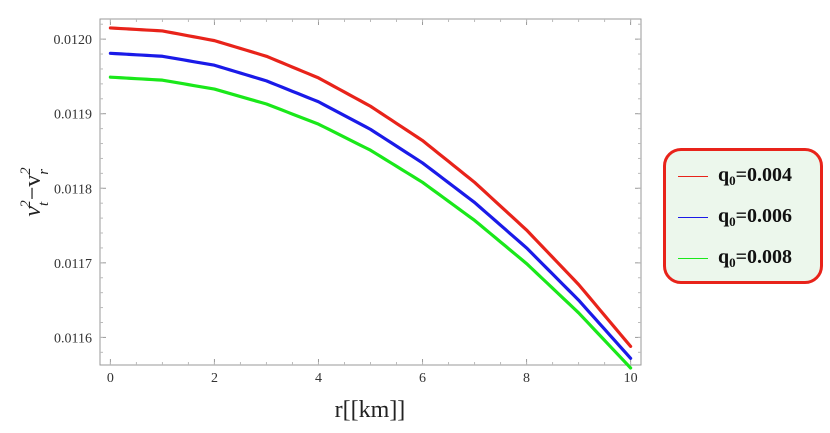 The width and height of the screenshot is (830, 433). Describe the element at coordinates (422, 378) in the screenshot. I see `x-tick-label: 6` at that location.